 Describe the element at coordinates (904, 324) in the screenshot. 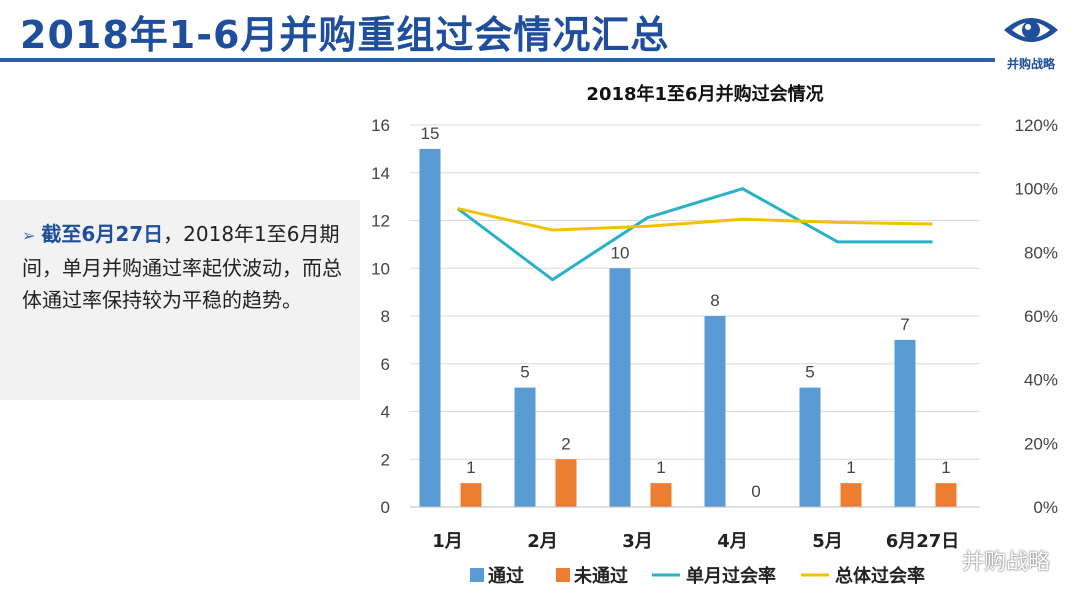

I see `data-label: 7` at that location.